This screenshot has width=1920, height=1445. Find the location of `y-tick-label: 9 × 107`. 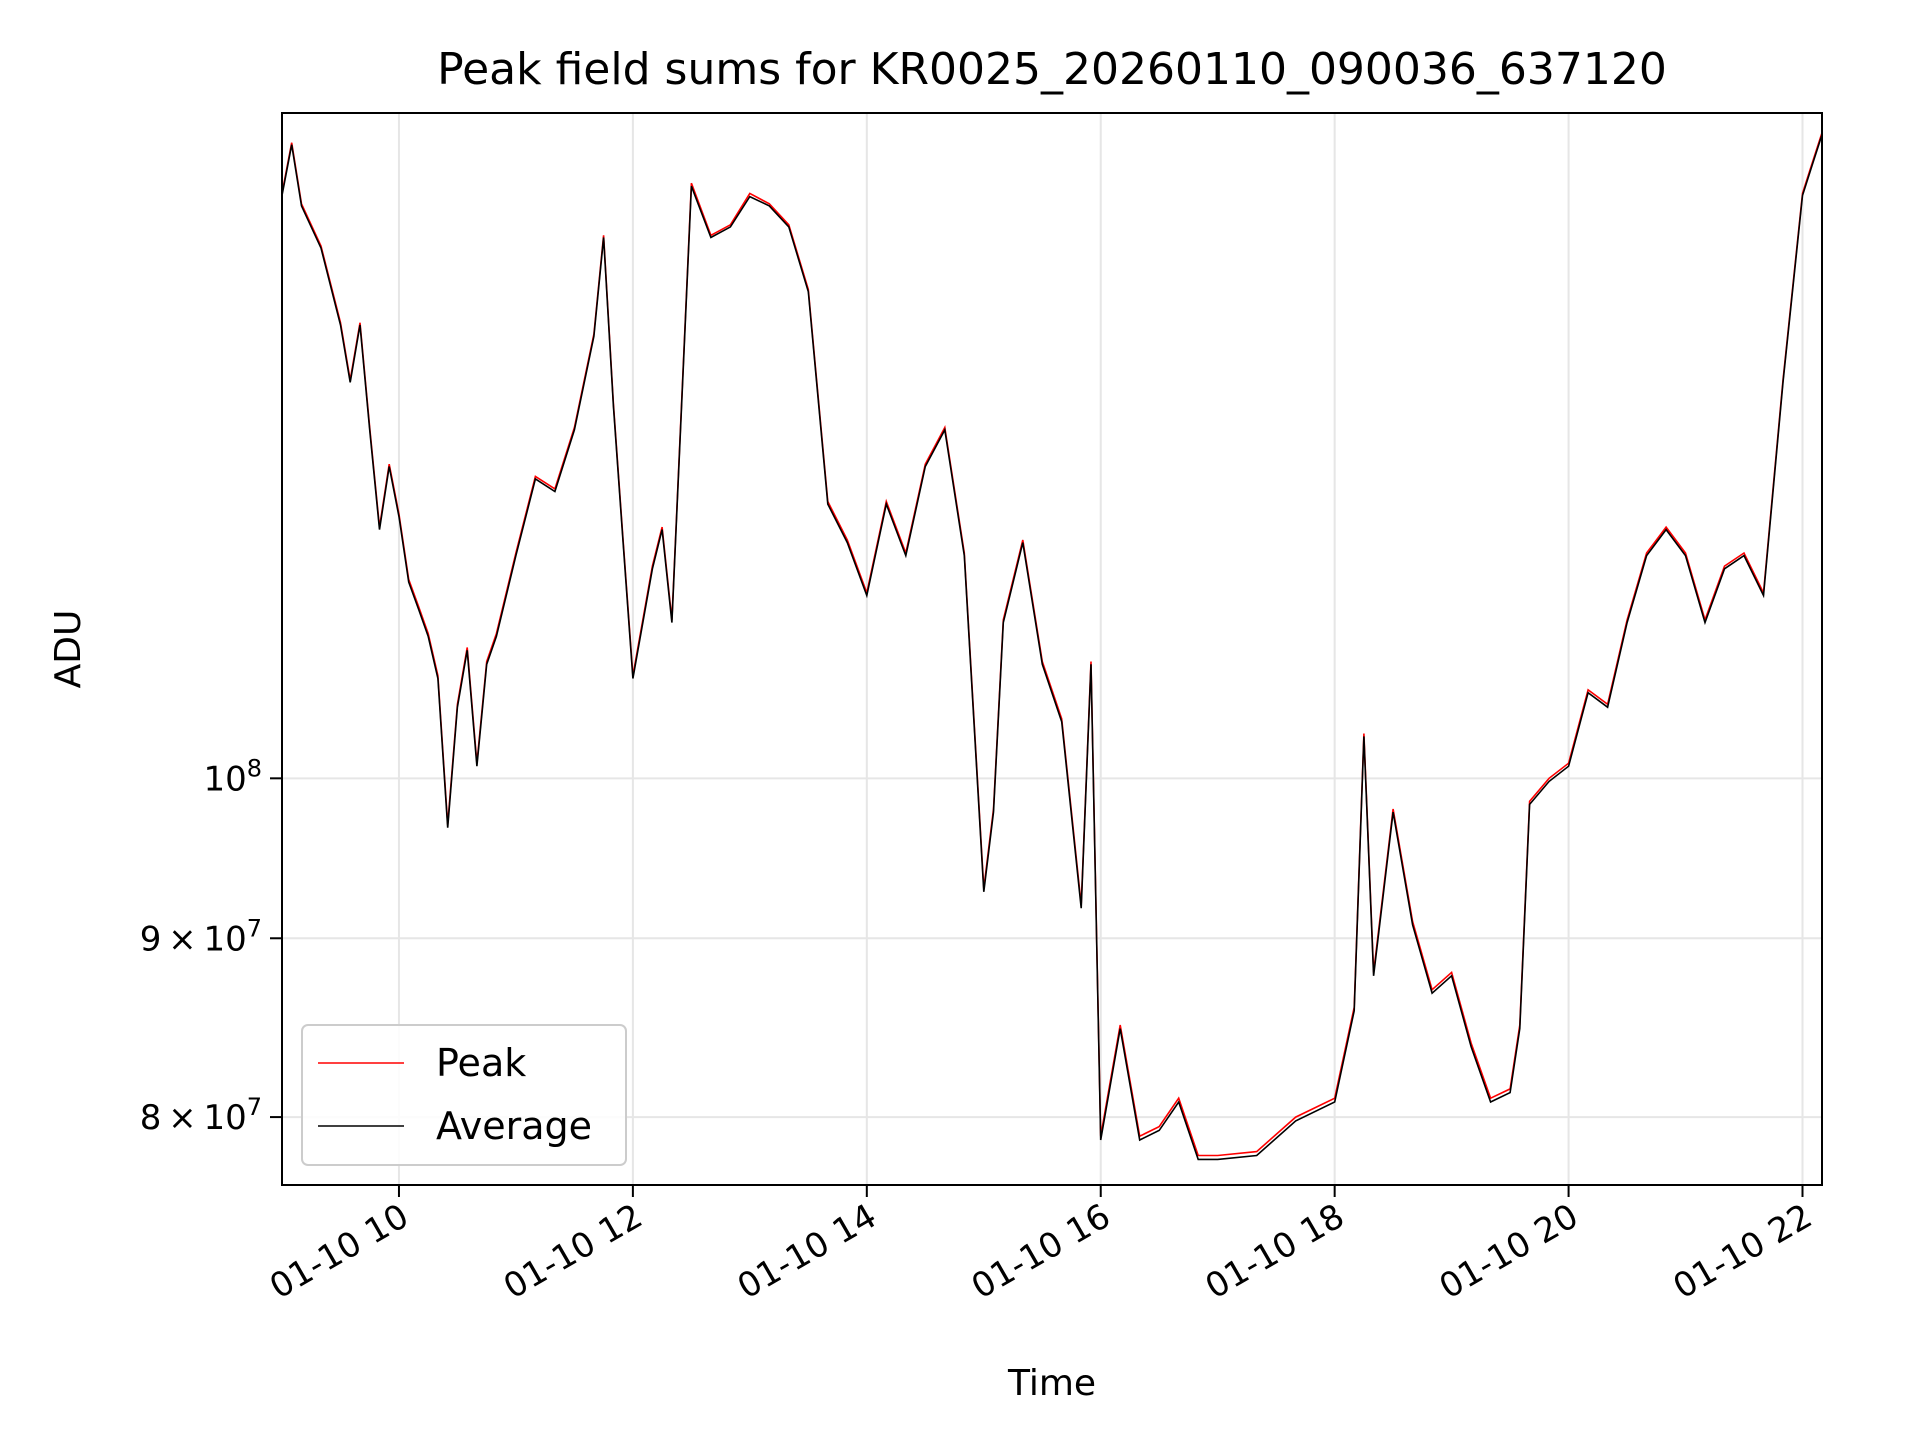

y-tick-label: 9 × 107 is located at coordinates (201, 936).